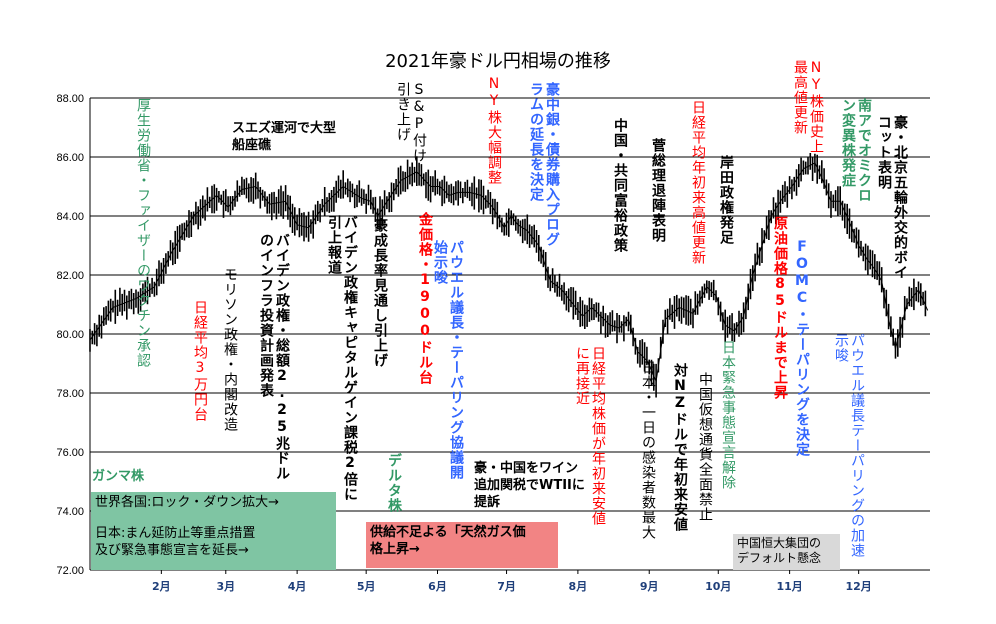 Image resolution: width=996 pixels, height=624 pixels. Describe the element at coordinates (118, 476) in the screenshot. I see `annotation-gamma: ガンマ株` at that location.